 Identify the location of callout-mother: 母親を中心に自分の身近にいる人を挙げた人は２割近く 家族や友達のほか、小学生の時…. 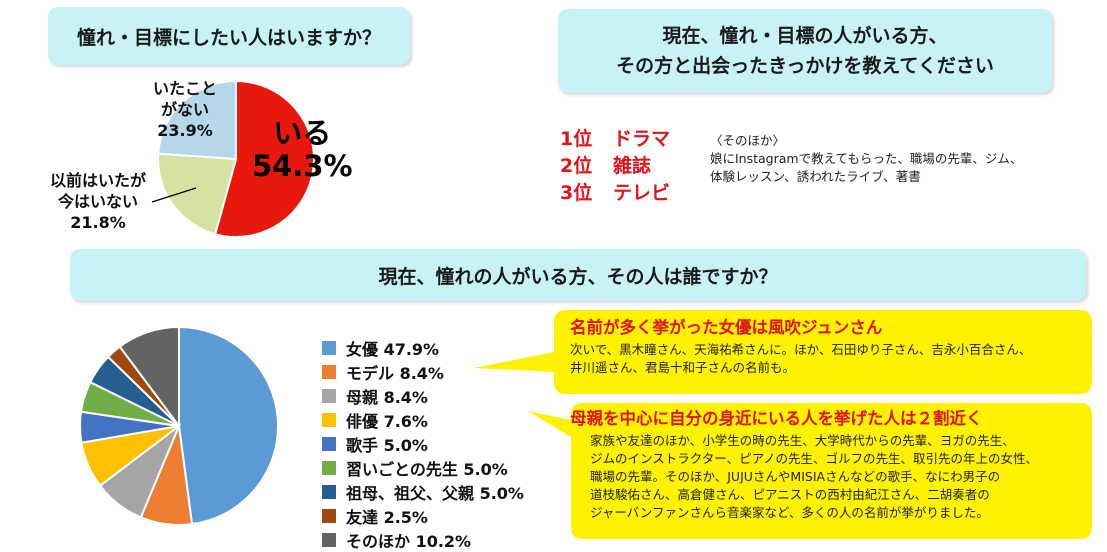
(820, 465).